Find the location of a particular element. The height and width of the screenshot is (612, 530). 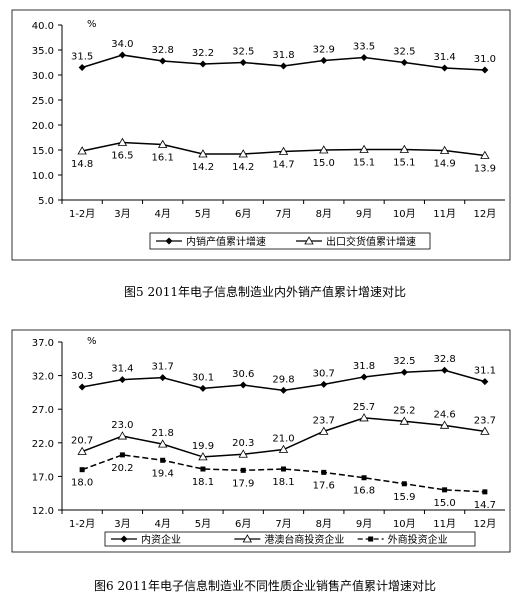

value-label: 32.2 is located at coordinates (203, 53).